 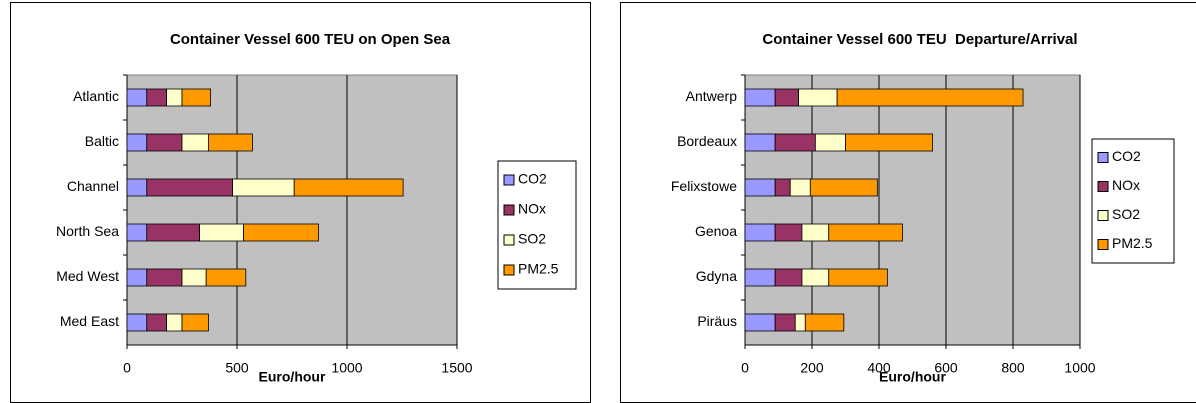 I want to click on x-tick-label: 500, so click(x=237, y=368).